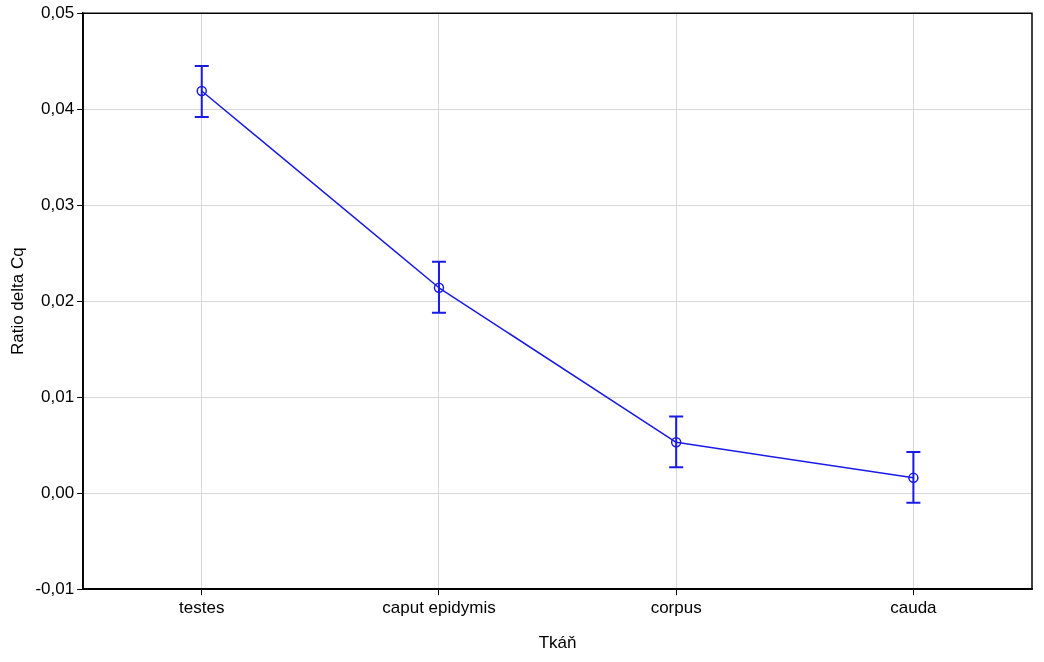 The image size is (1044, 662). Describe the element at coordinates (58, 300) in the screenshot. I see `y-tick-label: 0,02` at that location.